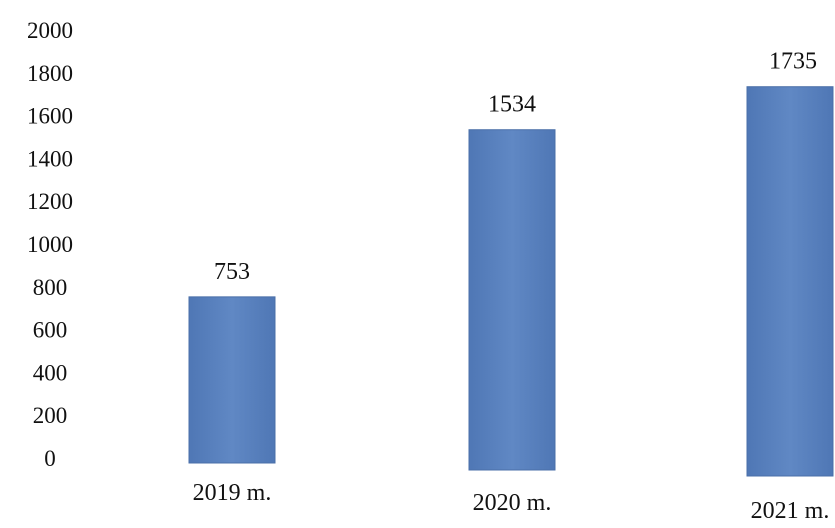  What do you see at coordinates (793, 62) in the screenshot?
I see `data-label: 1735` at bounding box center [793, 62].